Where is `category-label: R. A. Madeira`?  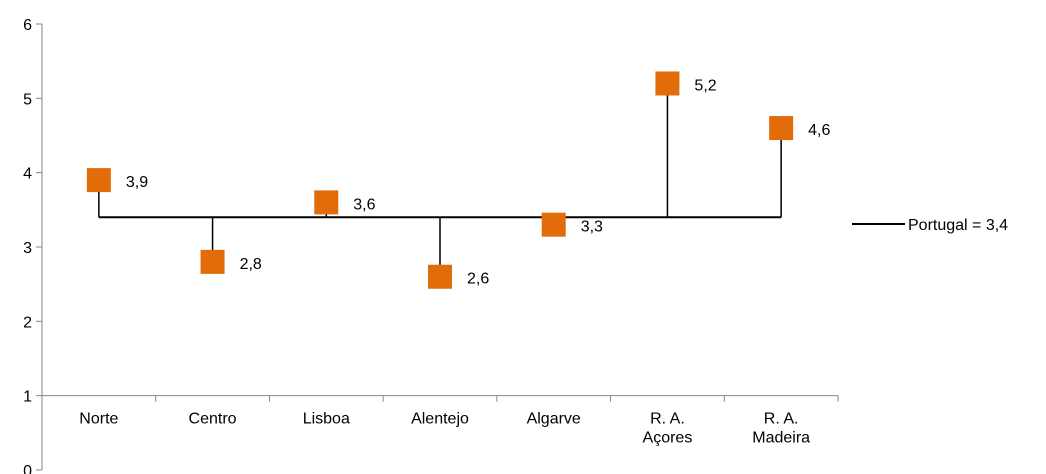
category-label: R. A. Madeira is located at coordinates (781, 429).